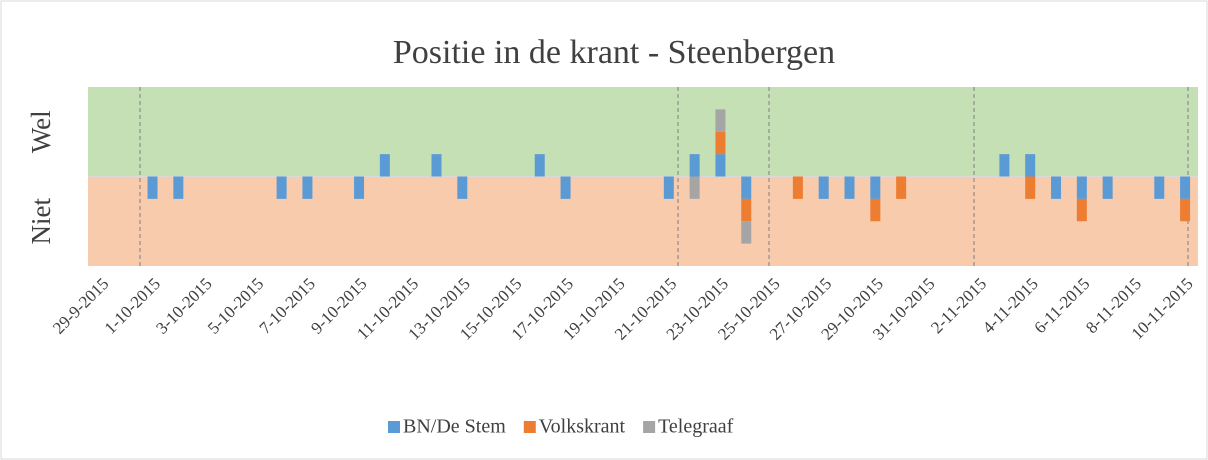 The width and height of the screenshot is (1208, 460). Describe the element at coordinates (582, 427) in the screenshot. I see `legend-label: Volkskrant` at that location.